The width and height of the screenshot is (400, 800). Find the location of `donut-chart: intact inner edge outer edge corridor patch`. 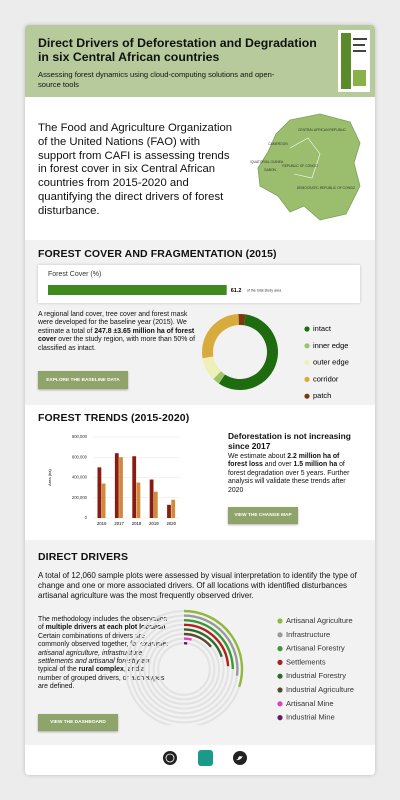

donut-chart: intact inner edge outer edge corridor patch is located at coordinates (275, 357).